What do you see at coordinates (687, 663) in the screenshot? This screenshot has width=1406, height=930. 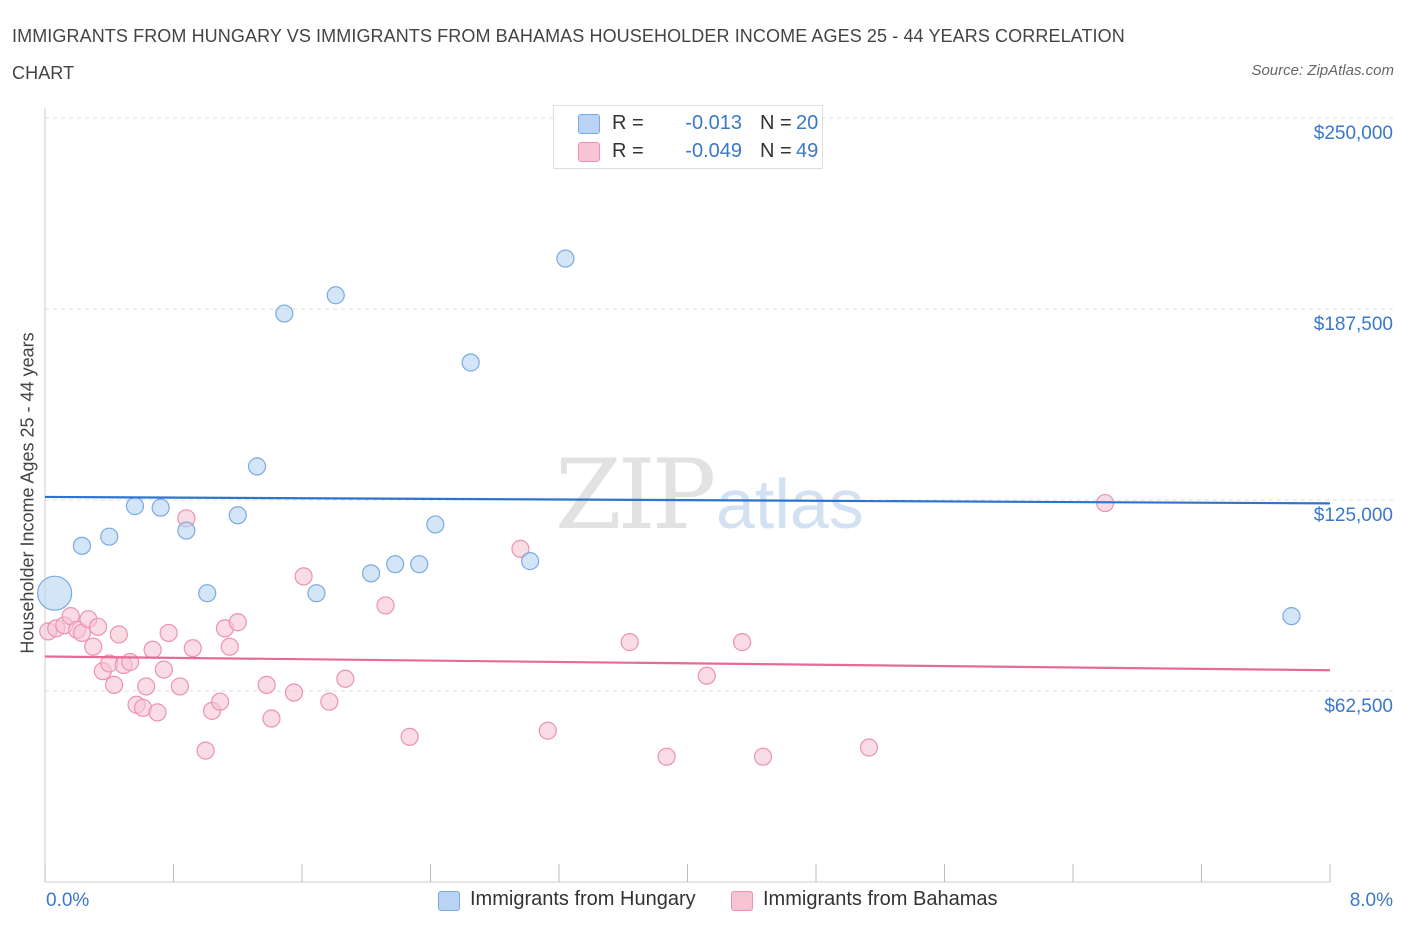 I see `bahamas-trend-line` at bounding box center [687, 663].